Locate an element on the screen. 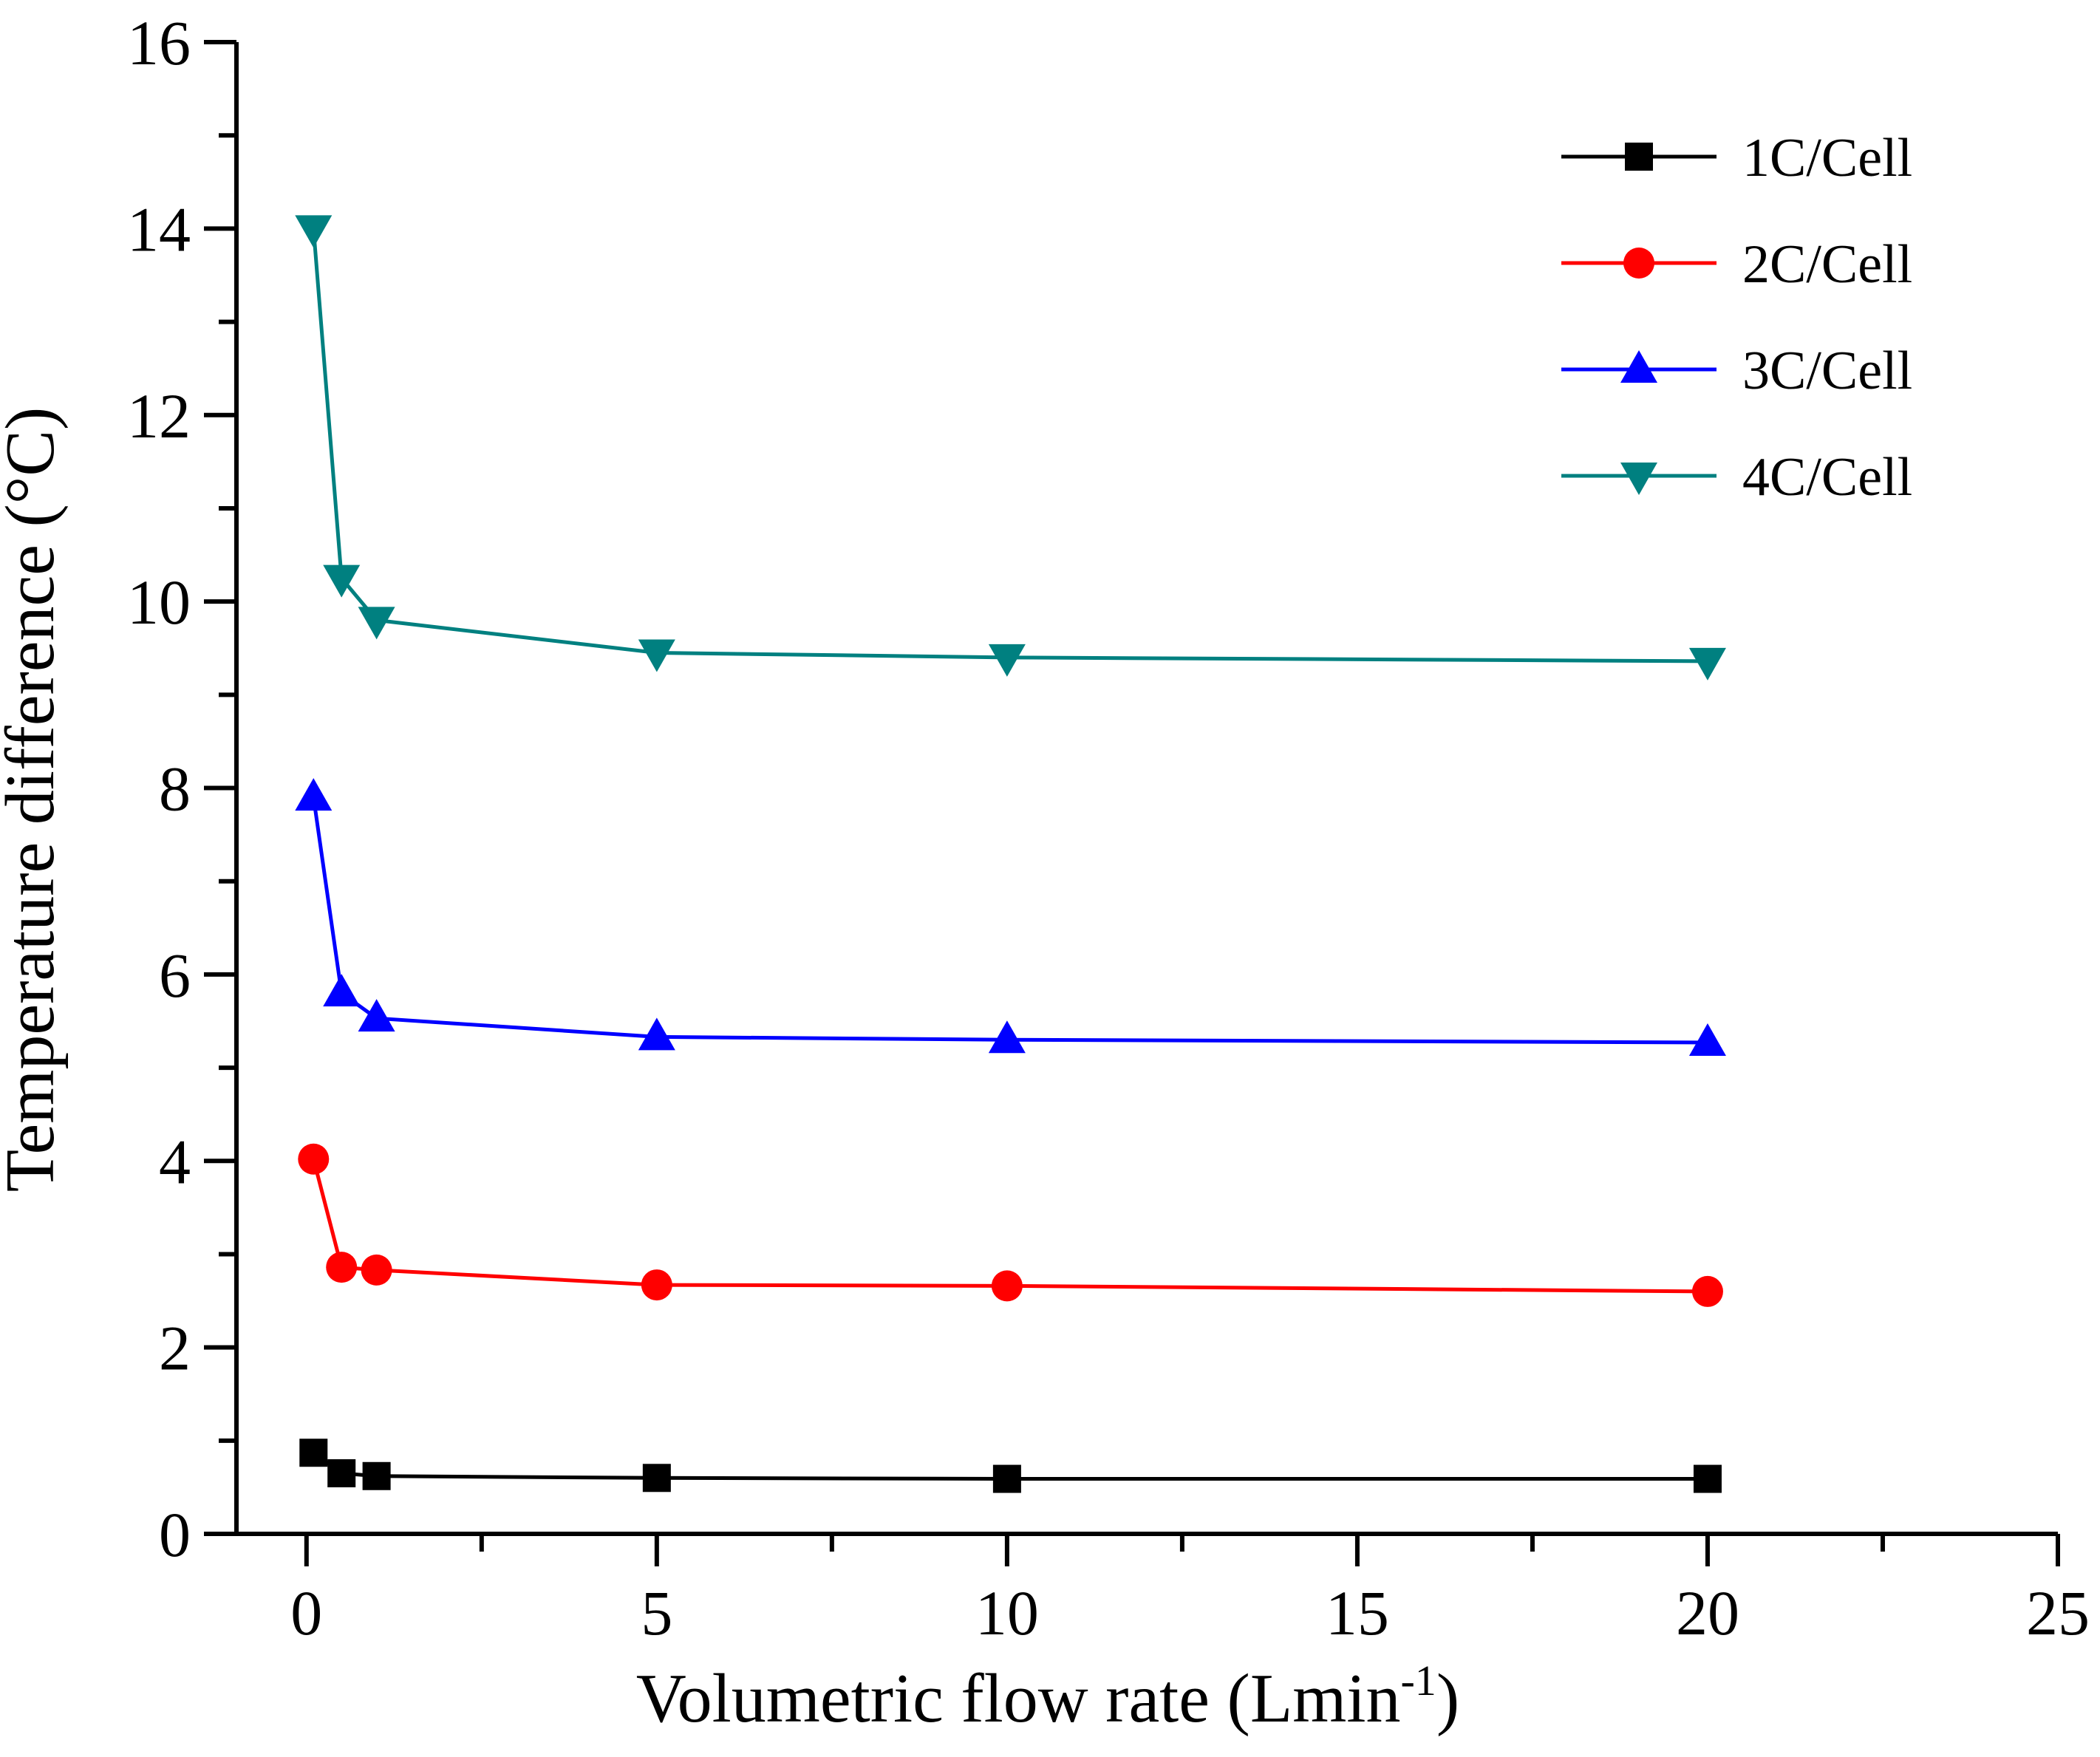 This screenshot has height=1757, width=2100. y-tick-label: 2 is located at coordinates (175, 1348).